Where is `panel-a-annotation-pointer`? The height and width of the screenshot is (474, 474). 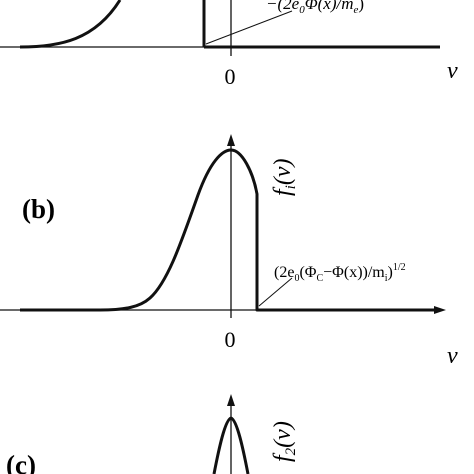 panel-a-annotation-pointer is located at coordinates (249, 27).